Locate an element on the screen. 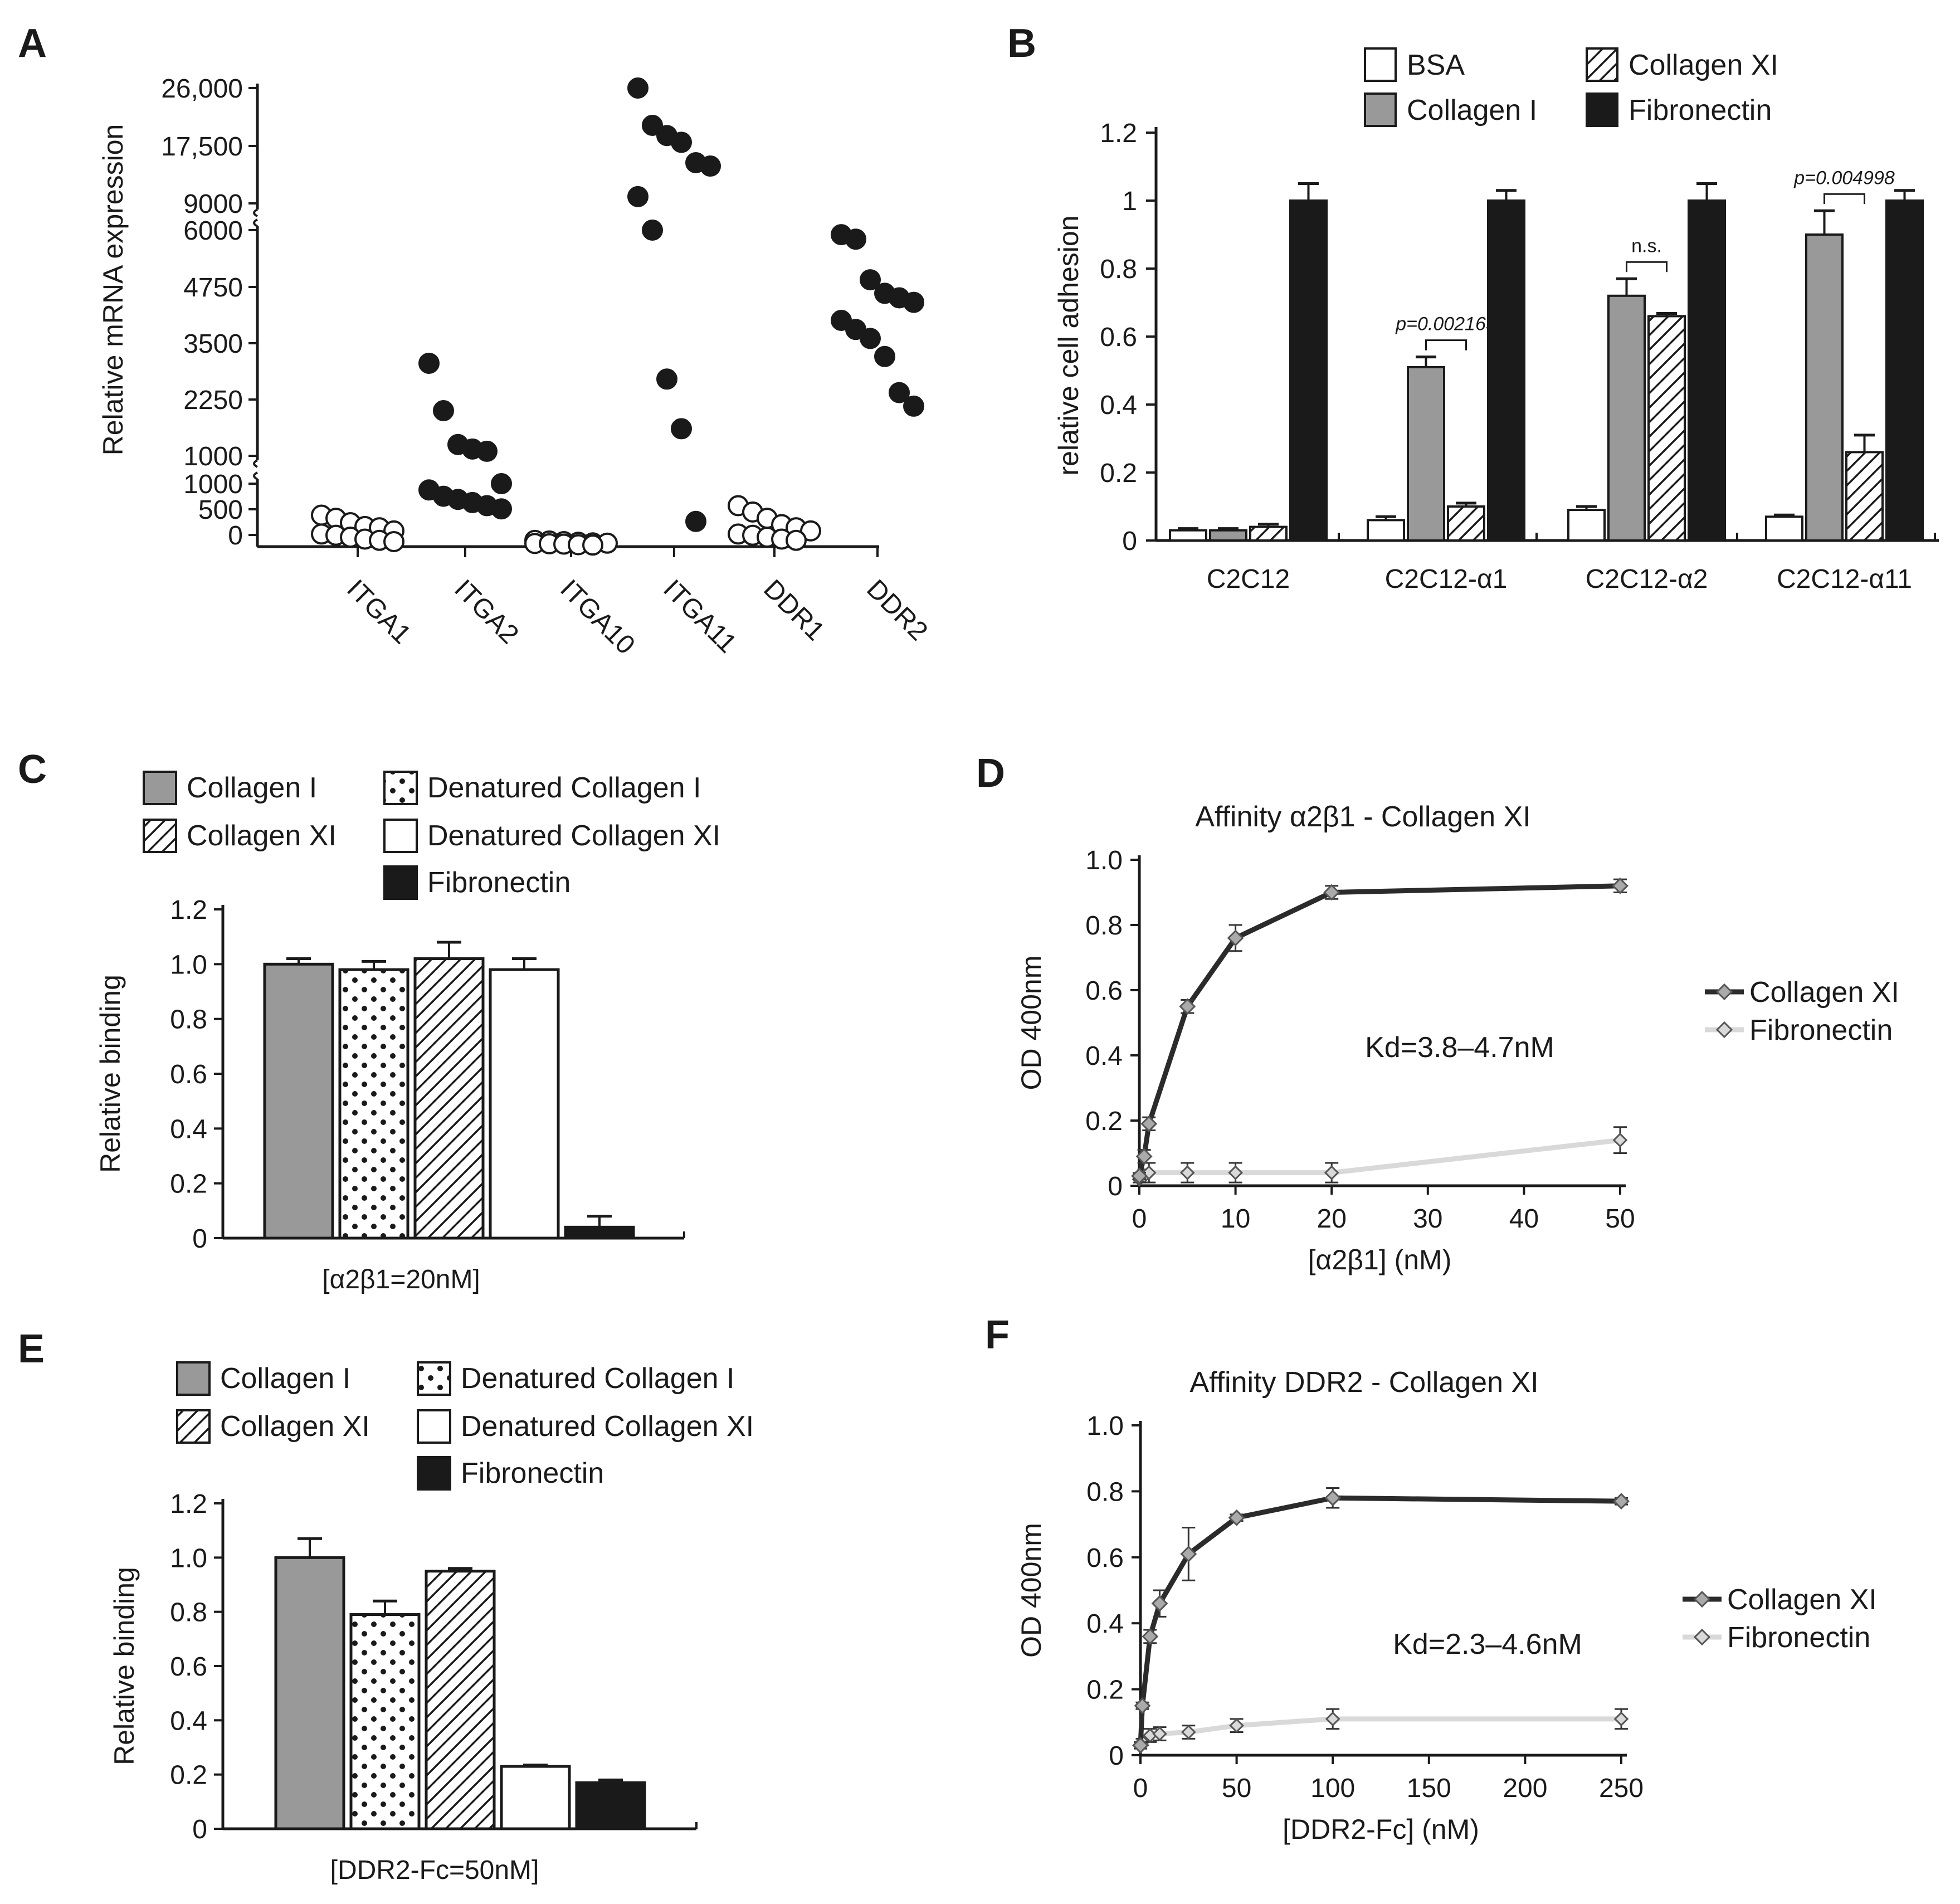 This screenshot has height=1904, width=1960. legend-marker is located at coordinates (1702, 1637).